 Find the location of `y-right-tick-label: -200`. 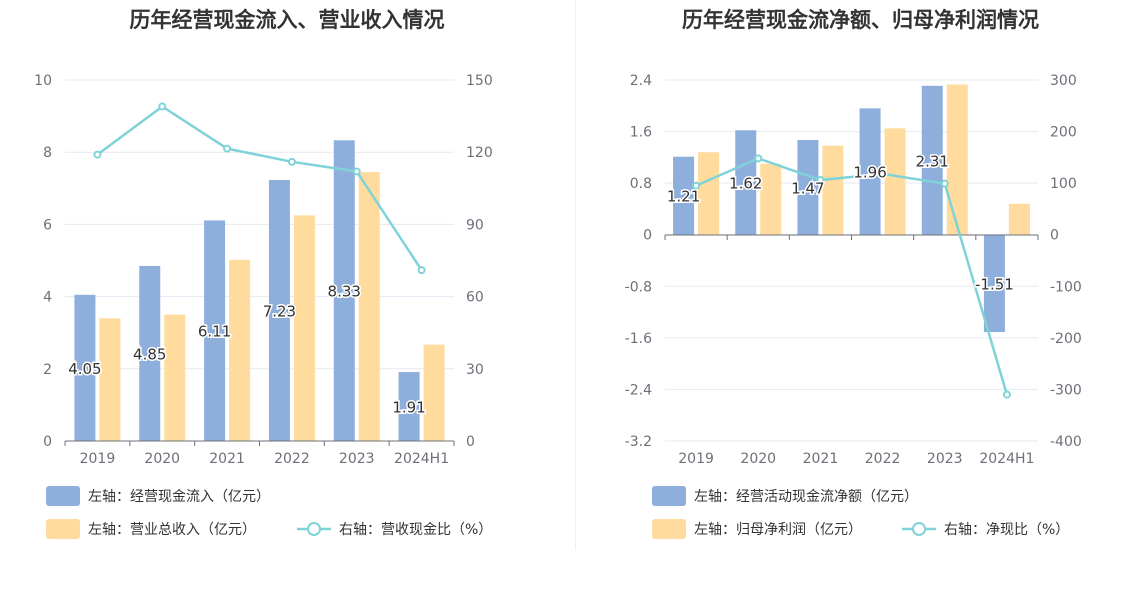

y-right-tick-label: -200 is located at coordinates (1066, 339).